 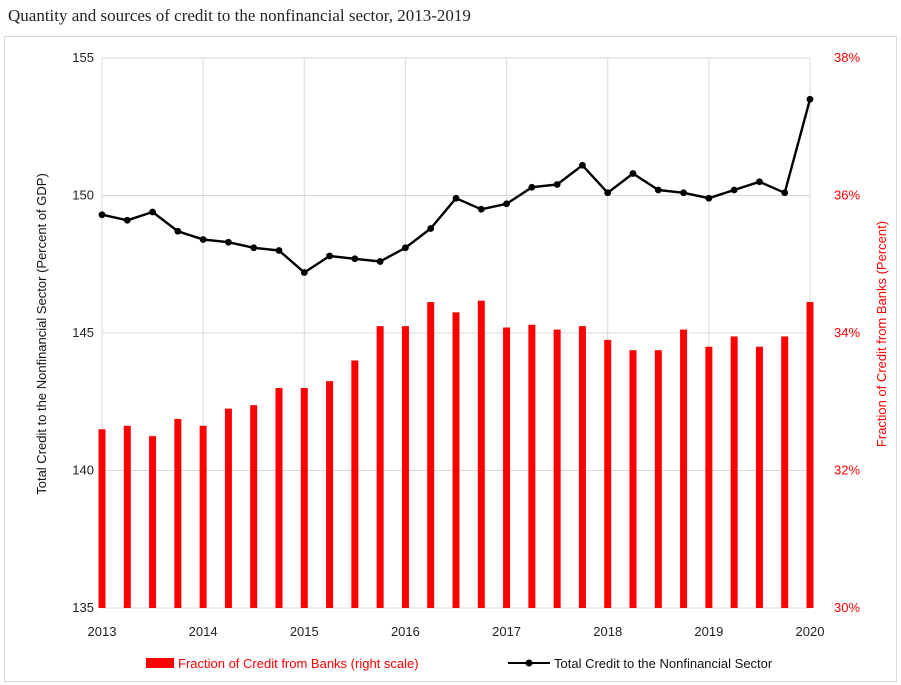 I want to click on left-tick-label: 150, so click(x=83, y=195).